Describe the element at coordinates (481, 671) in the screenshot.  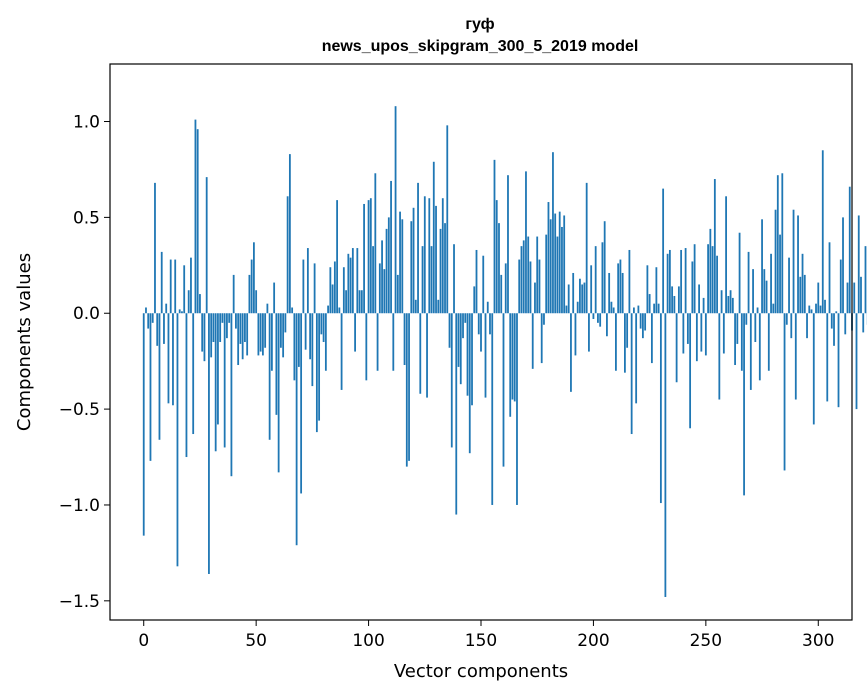
I see `x-axis-label: Vector components` at that location.